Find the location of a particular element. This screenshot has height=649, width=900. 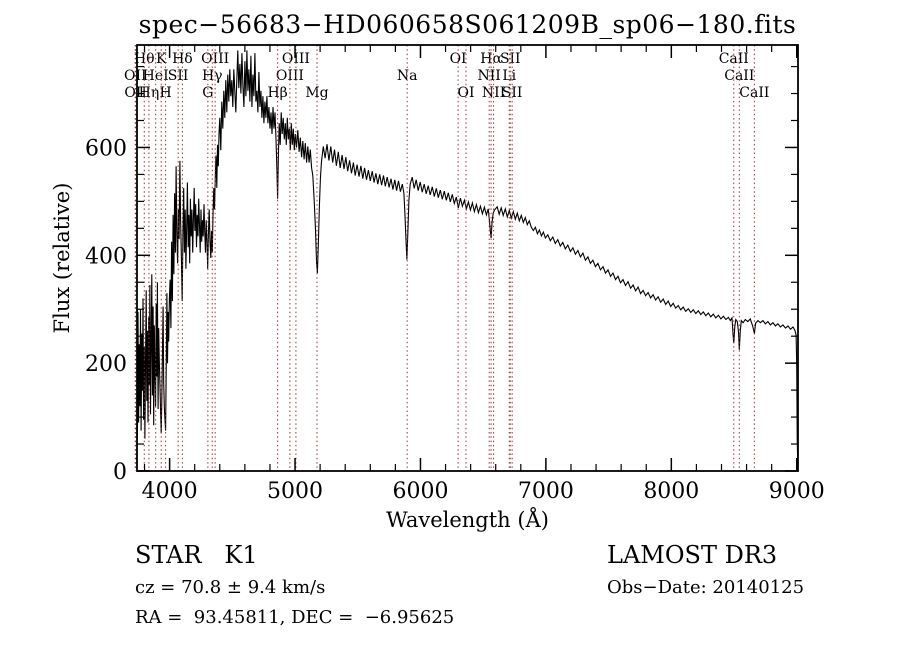

x-tick-label: 8000 is located at coordinates (671, 491).